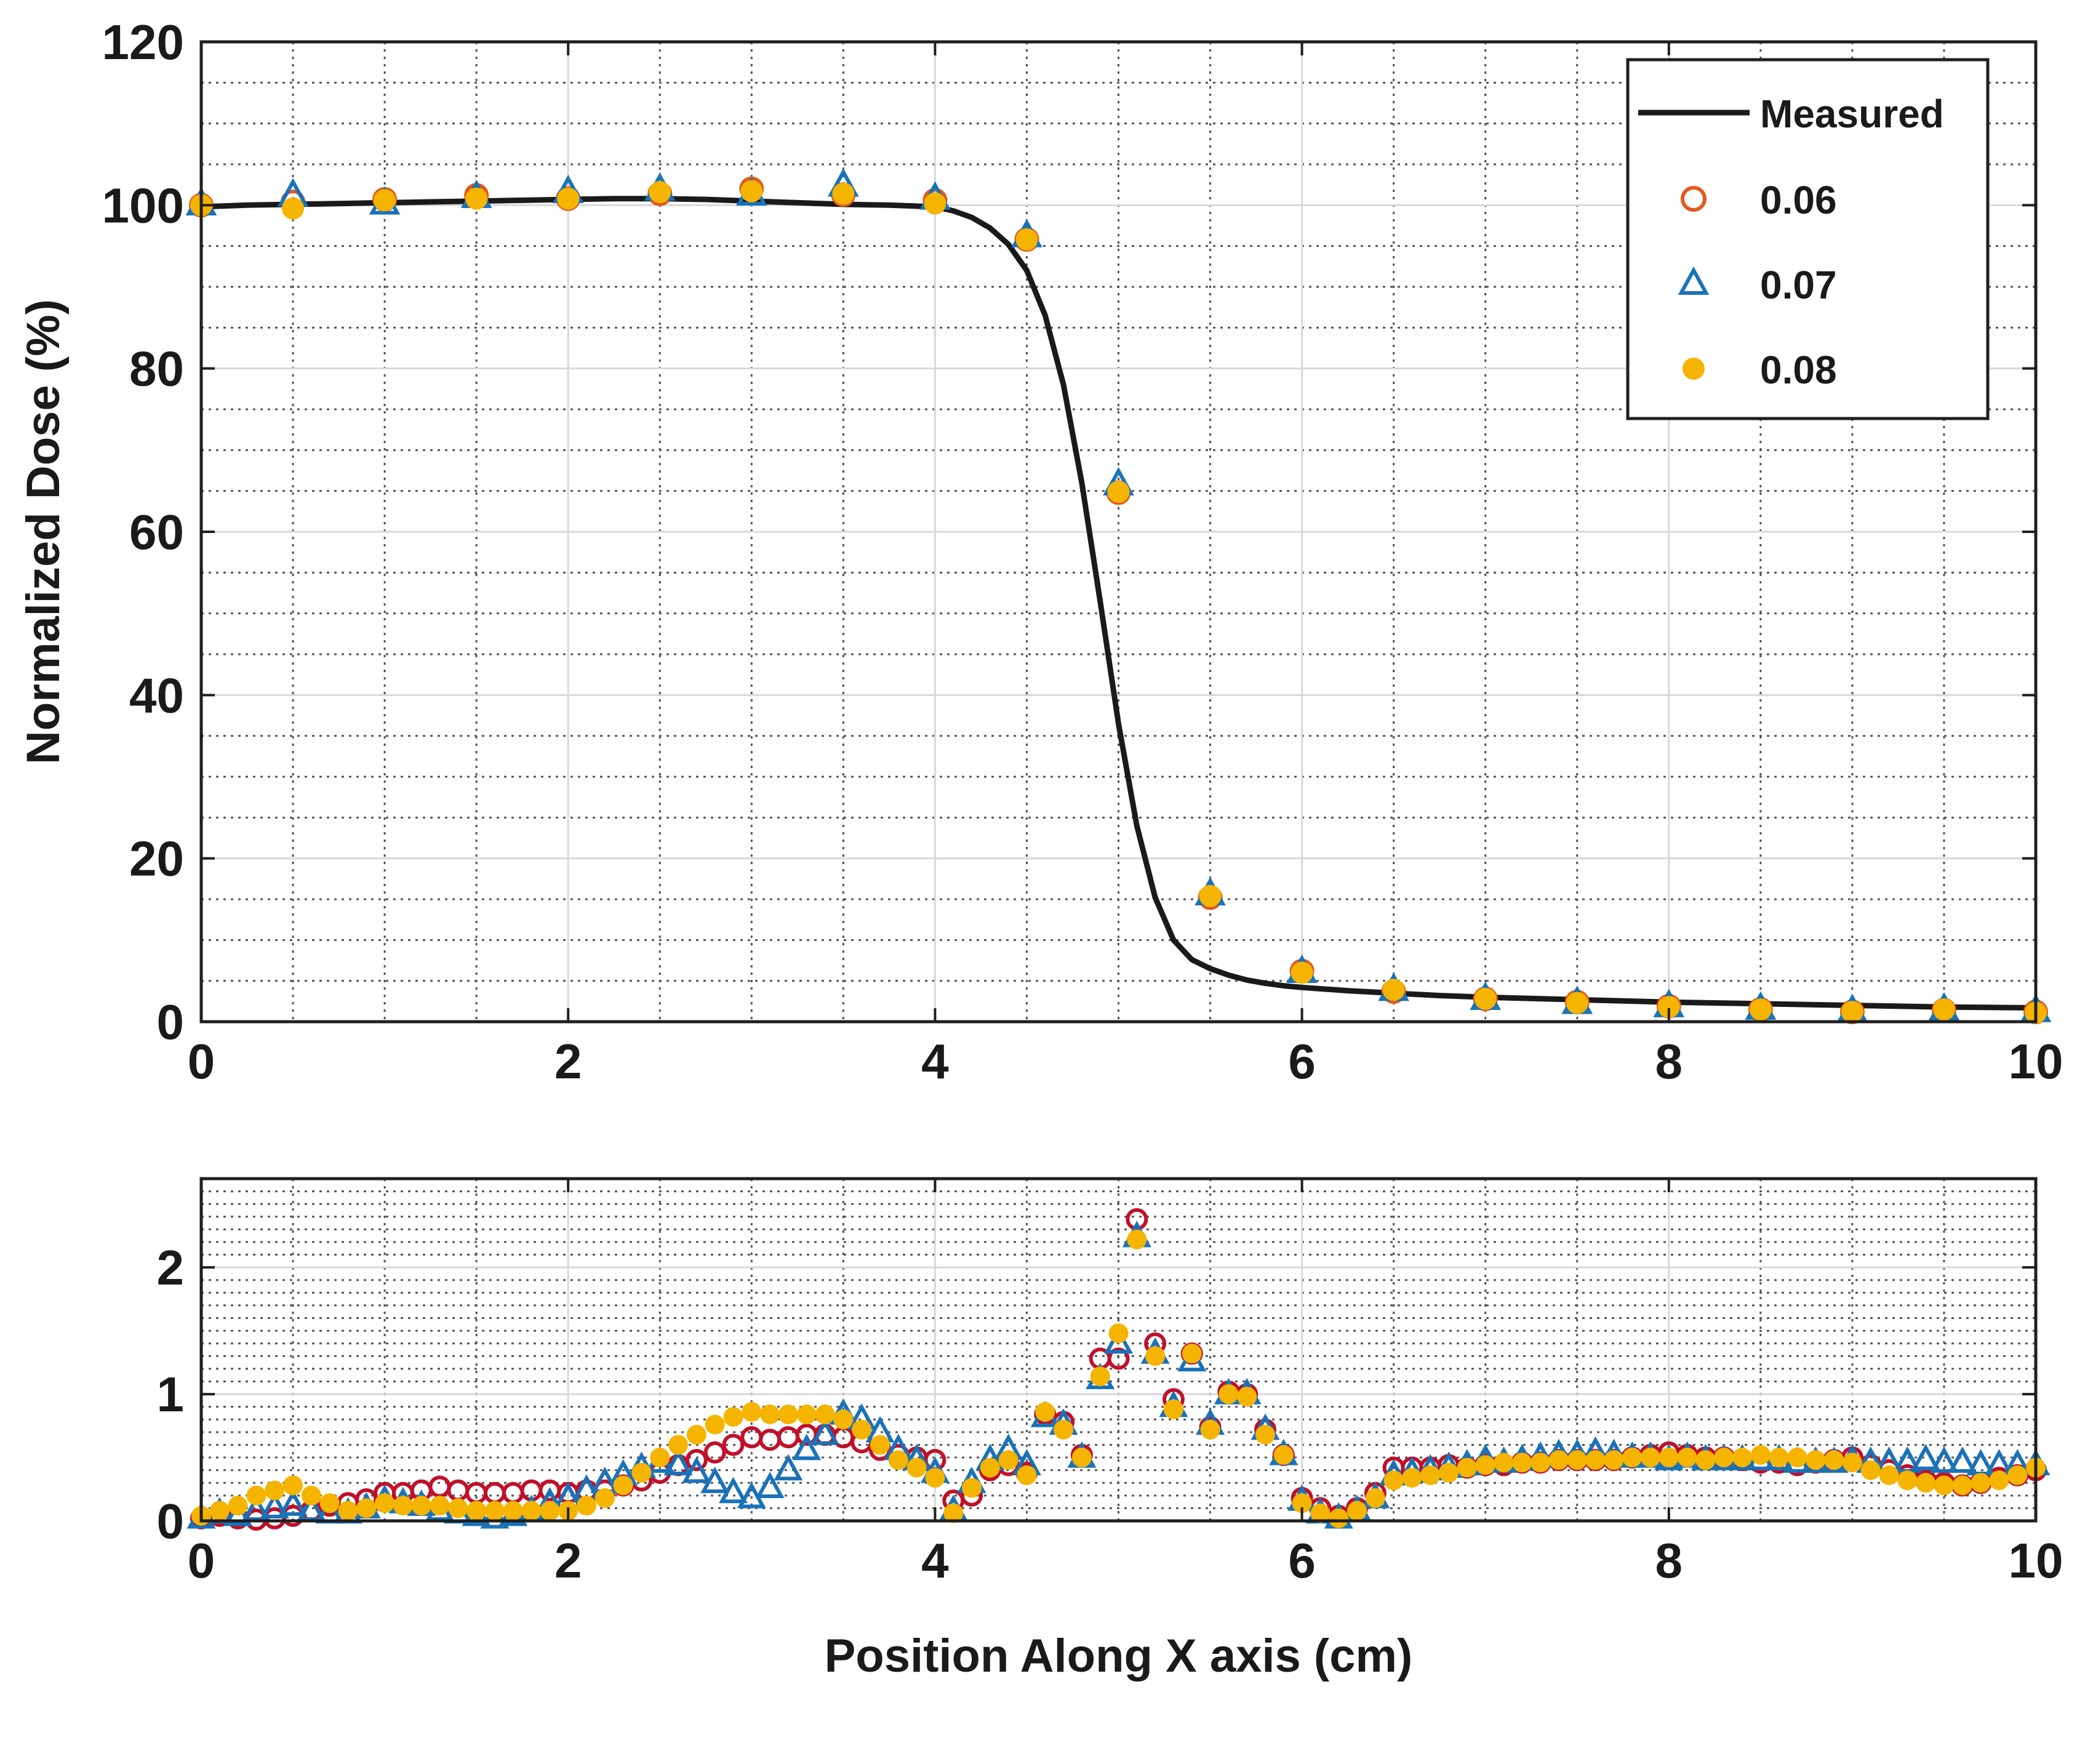 Image resolution: width=2077 pixels, height=1764 pixels. Describe the element at coordinates (43, 531) in the screenshot. I see `top-y-axis-label: Normalized Dose (%)` at that location.